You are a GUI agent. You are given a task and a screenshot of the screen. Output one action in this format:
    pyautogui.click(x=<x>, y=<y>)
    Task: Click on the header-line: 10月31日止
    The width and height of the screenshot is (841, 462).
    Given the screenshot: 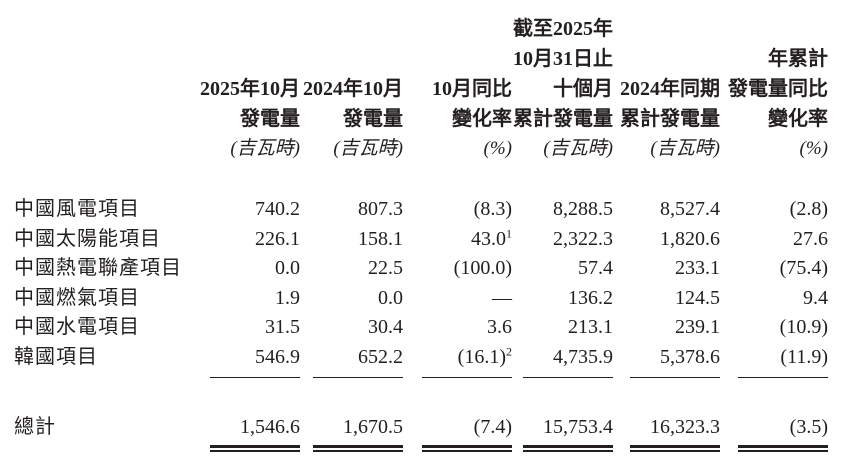 What is the action you would take?
    pyautogui.click(x=563, y=59)
    